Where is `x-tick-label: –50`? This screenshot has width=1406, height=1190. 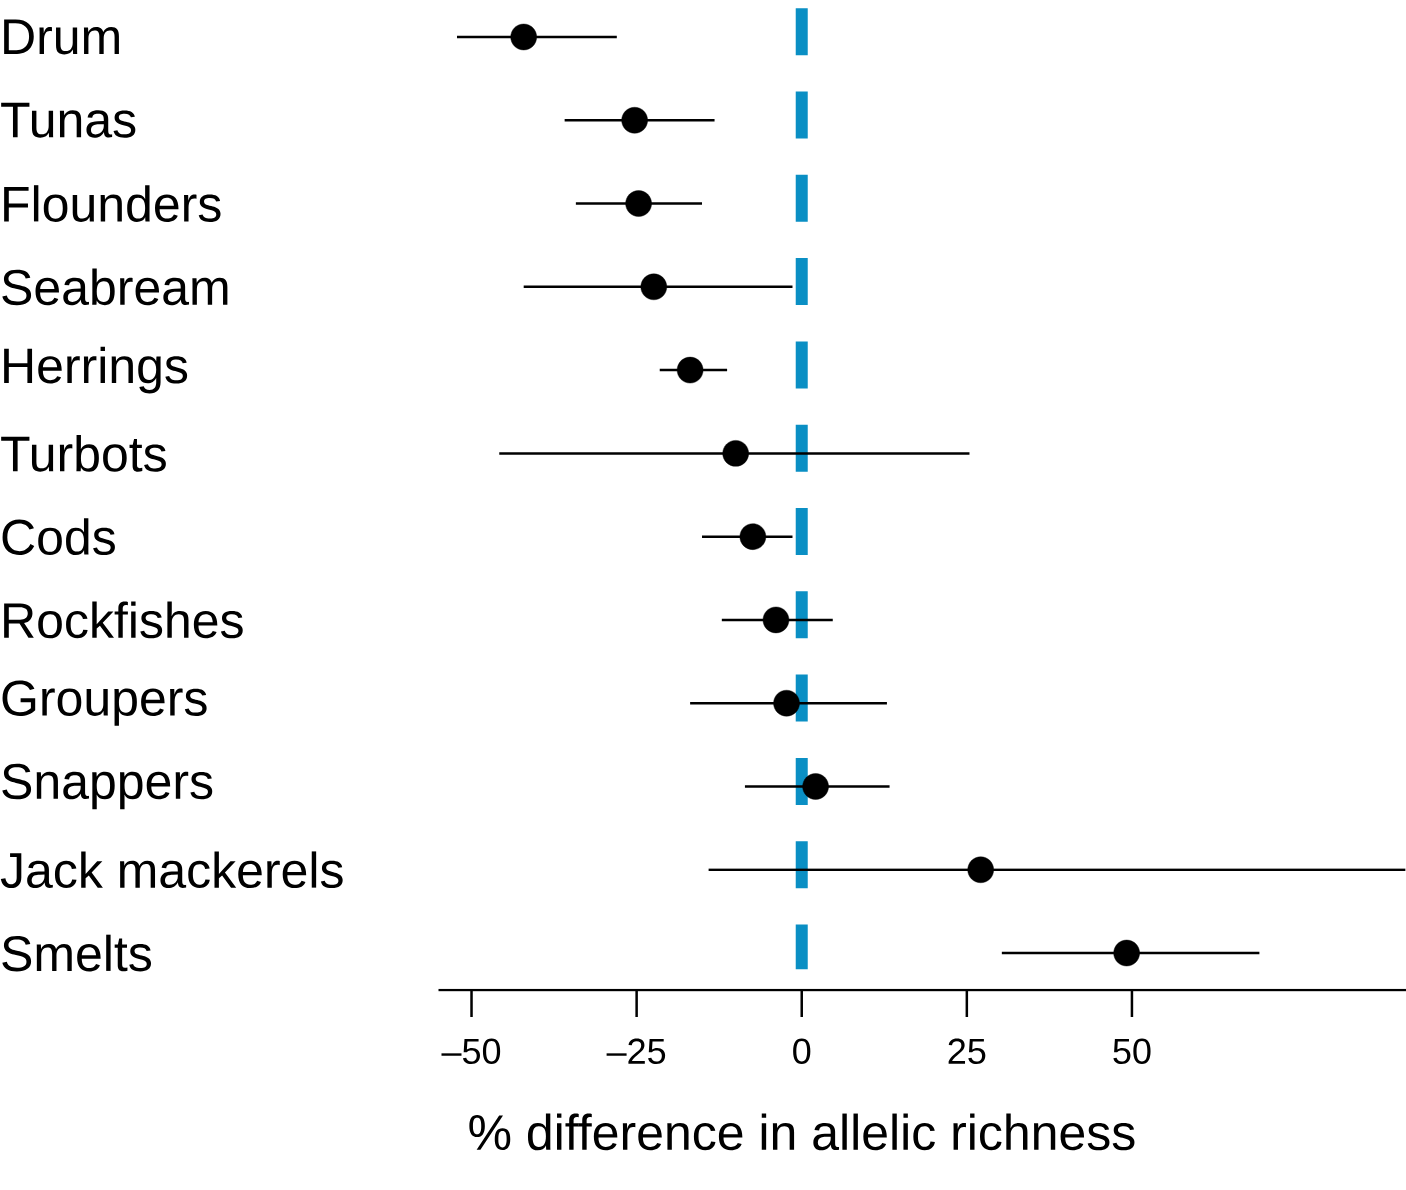
x-tick-label: –50 is located at coordinates (471, 1051).